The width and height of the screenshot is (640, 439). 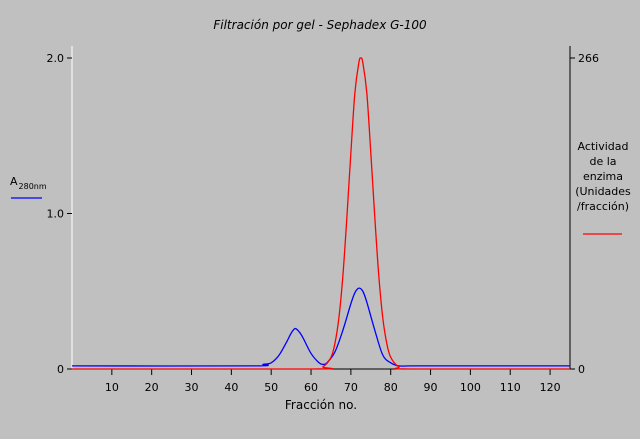 I want to click on right-tick-label: 266, so click(x=588, y=58).